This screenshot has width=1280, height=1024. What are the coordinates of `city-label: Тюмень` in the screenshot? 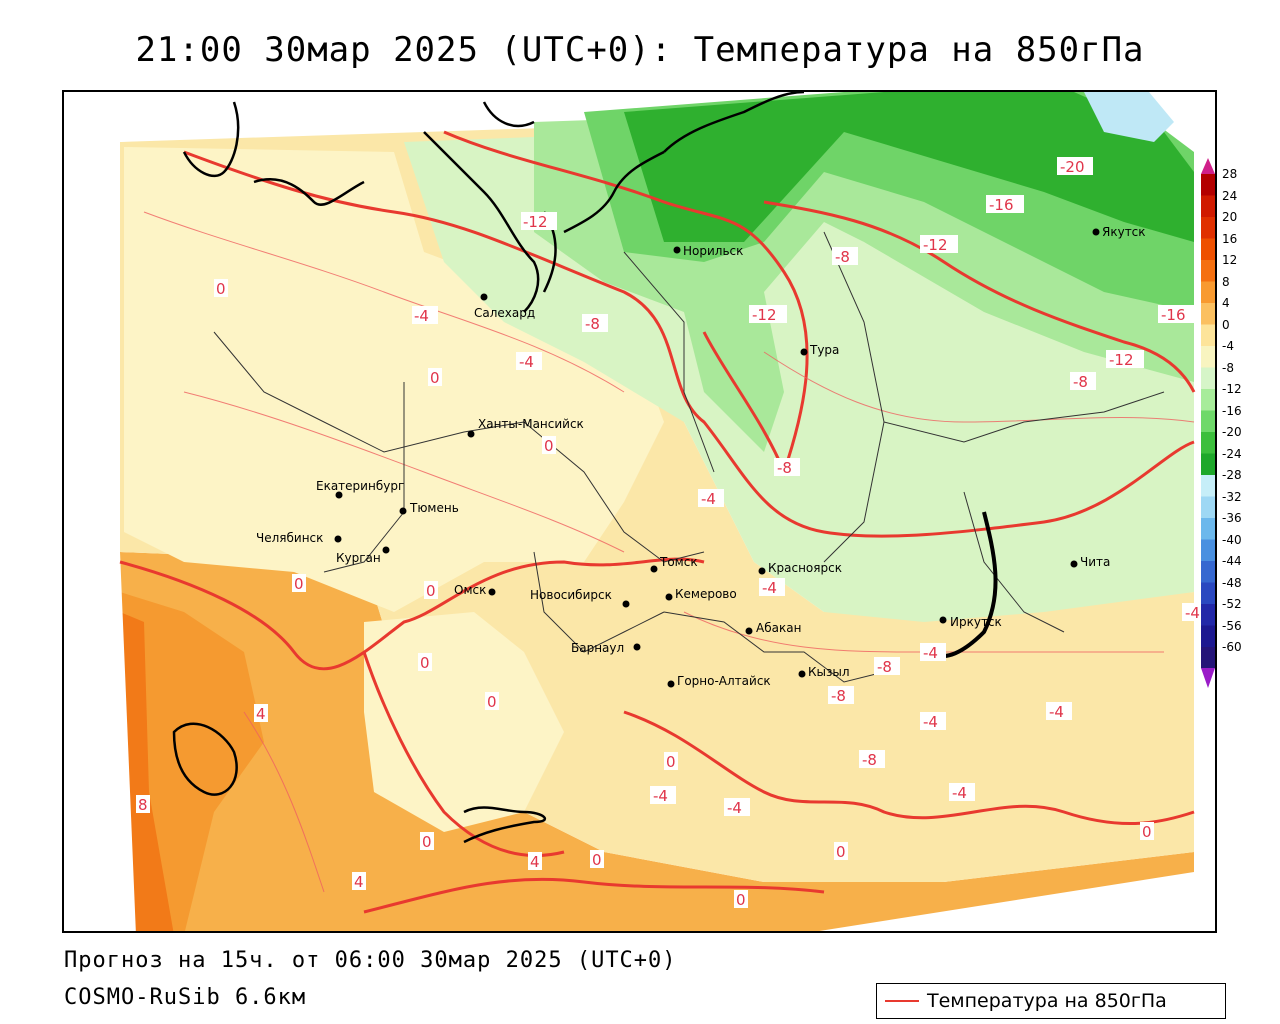 It's located at (434, 508).